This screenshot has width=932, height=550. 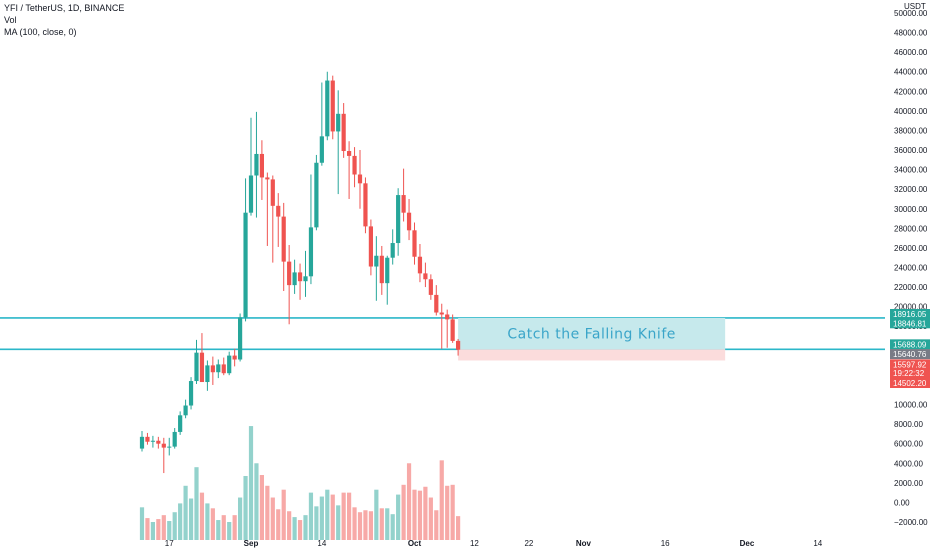 I want to click on y-tick-label: 0.00, so click(x=902, y=502).